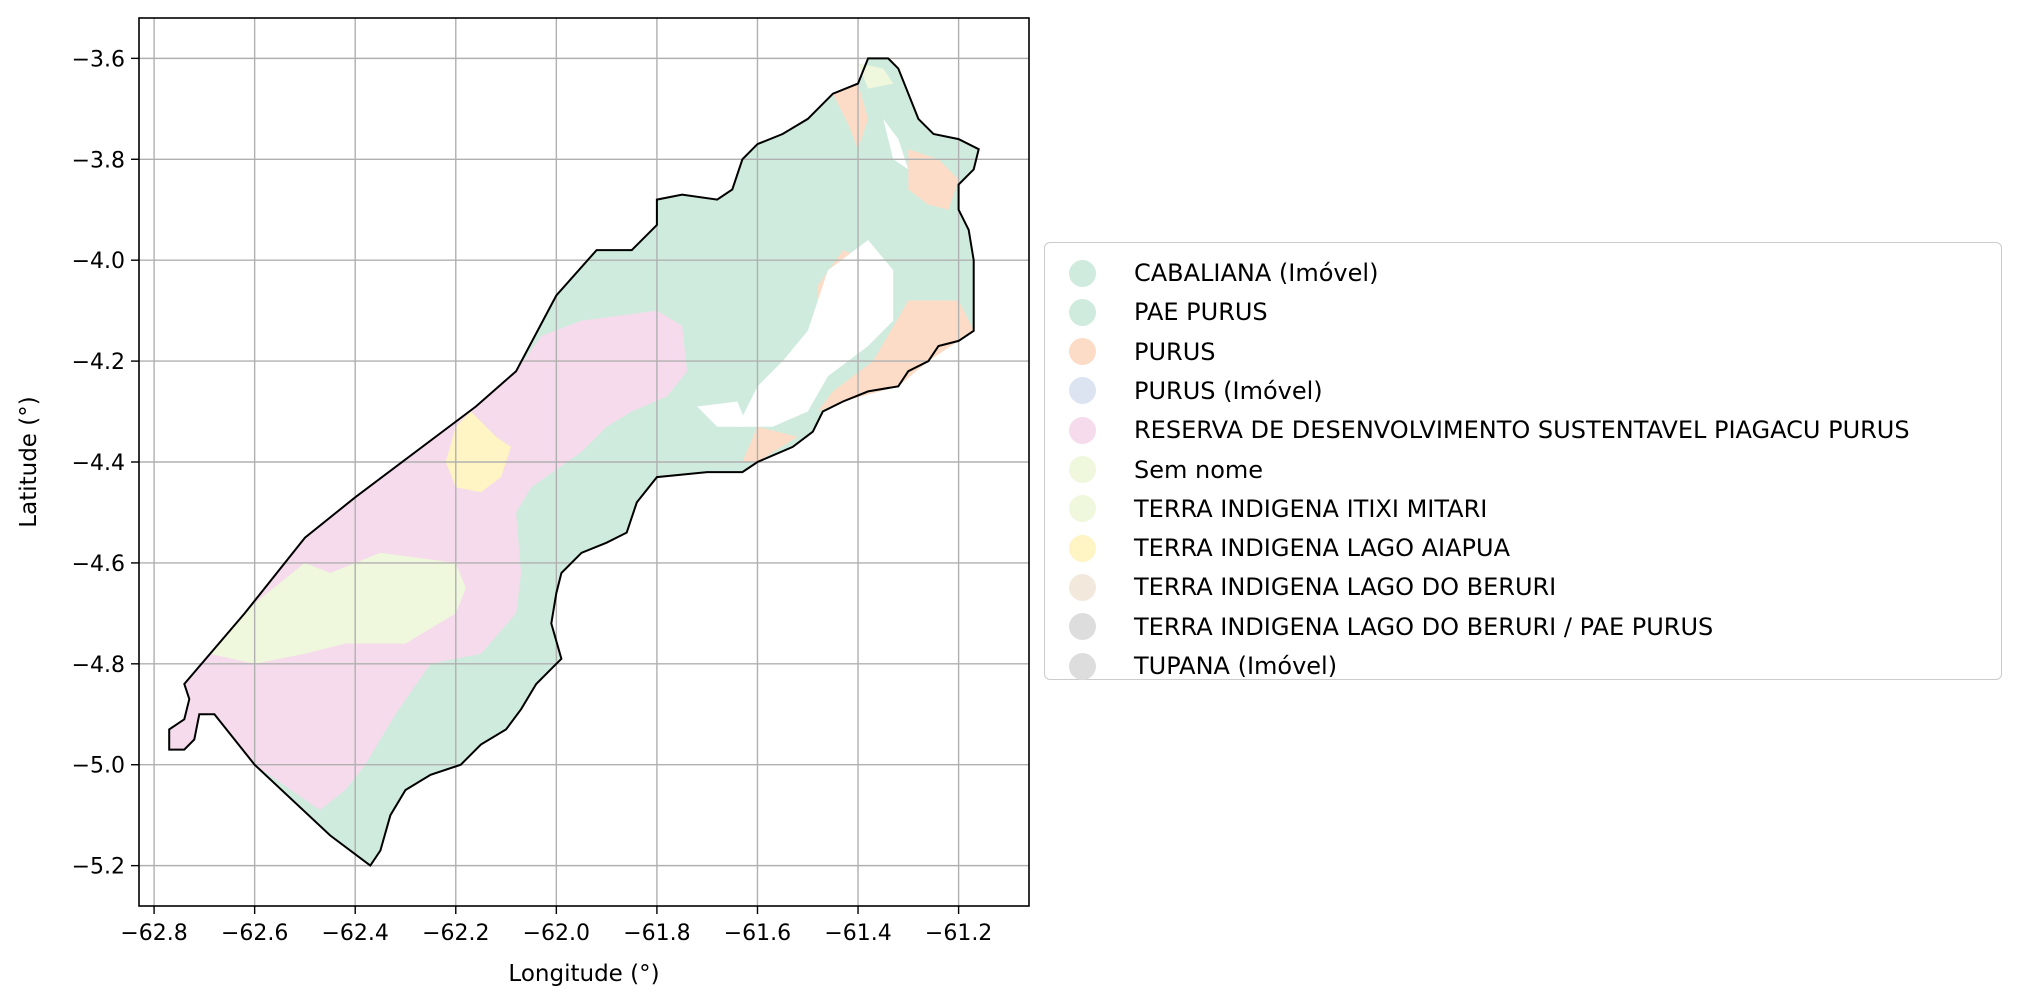 This screenshot has height=1006, width=2021. Describe the element at coordinates (896, 144) in the screenshot. I see `region-white-ne` at that location.